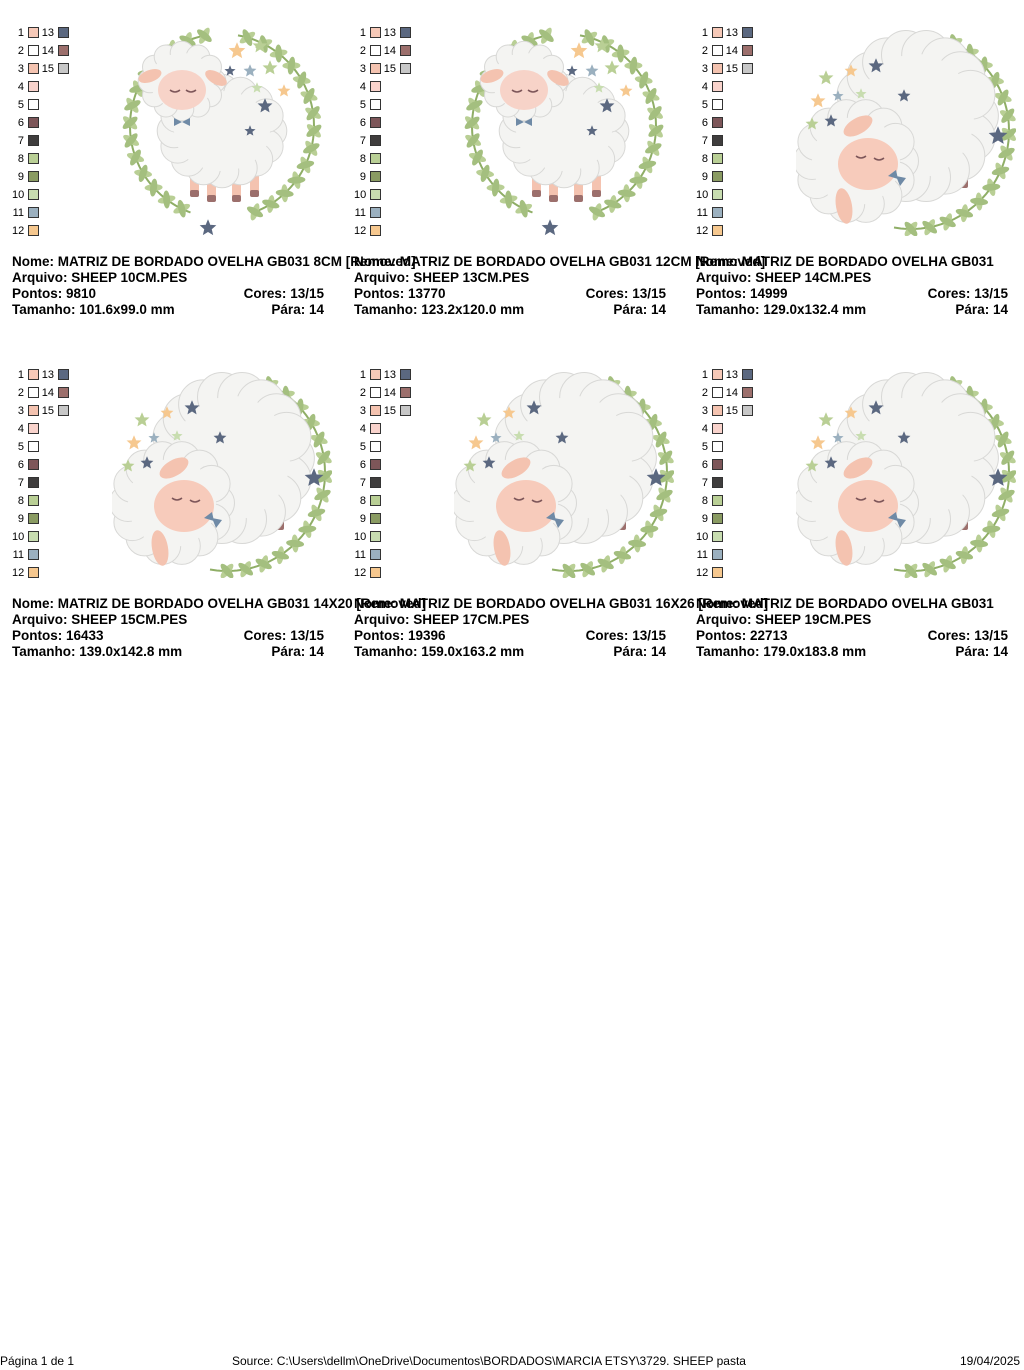  I want to click on name-label: Nome:, so click(33, 603).